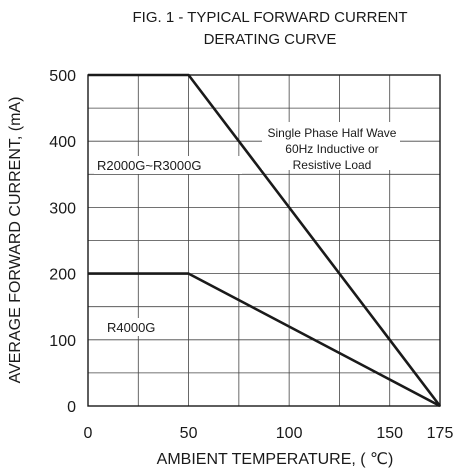  Describe the element at coordinates (71, 407) in the screenshot. I see `y-tick-label: 0` at that location.